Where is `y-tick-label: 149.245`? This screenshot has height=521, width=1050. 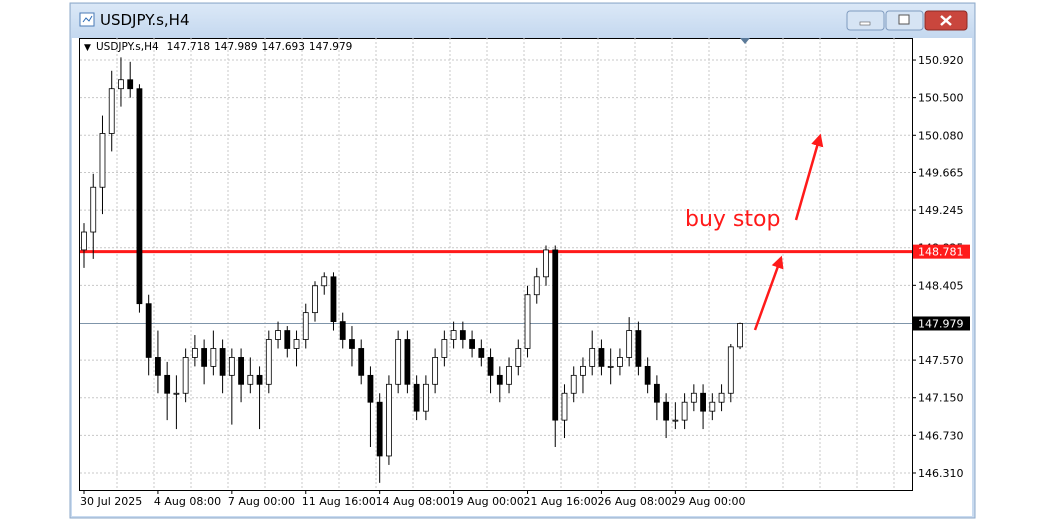
y-tick-label: 149.245 is located at coordinates (941, 210).